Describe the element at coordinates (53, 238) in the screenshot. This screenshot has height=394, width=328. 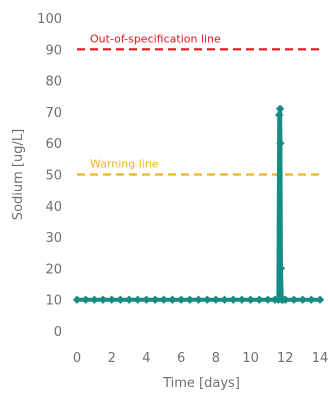
I see `y-tick-label: 30` at that location.